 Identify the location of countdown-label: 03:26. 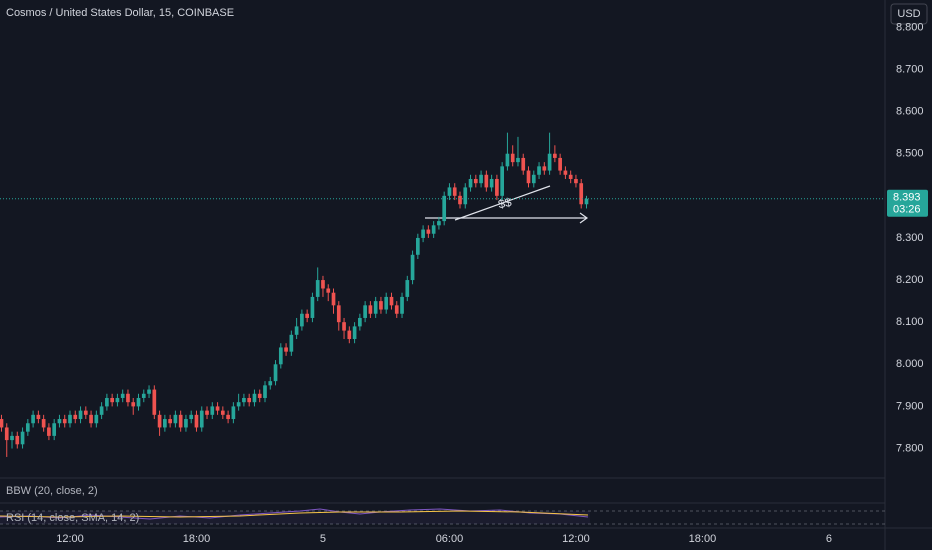
(907, 210).